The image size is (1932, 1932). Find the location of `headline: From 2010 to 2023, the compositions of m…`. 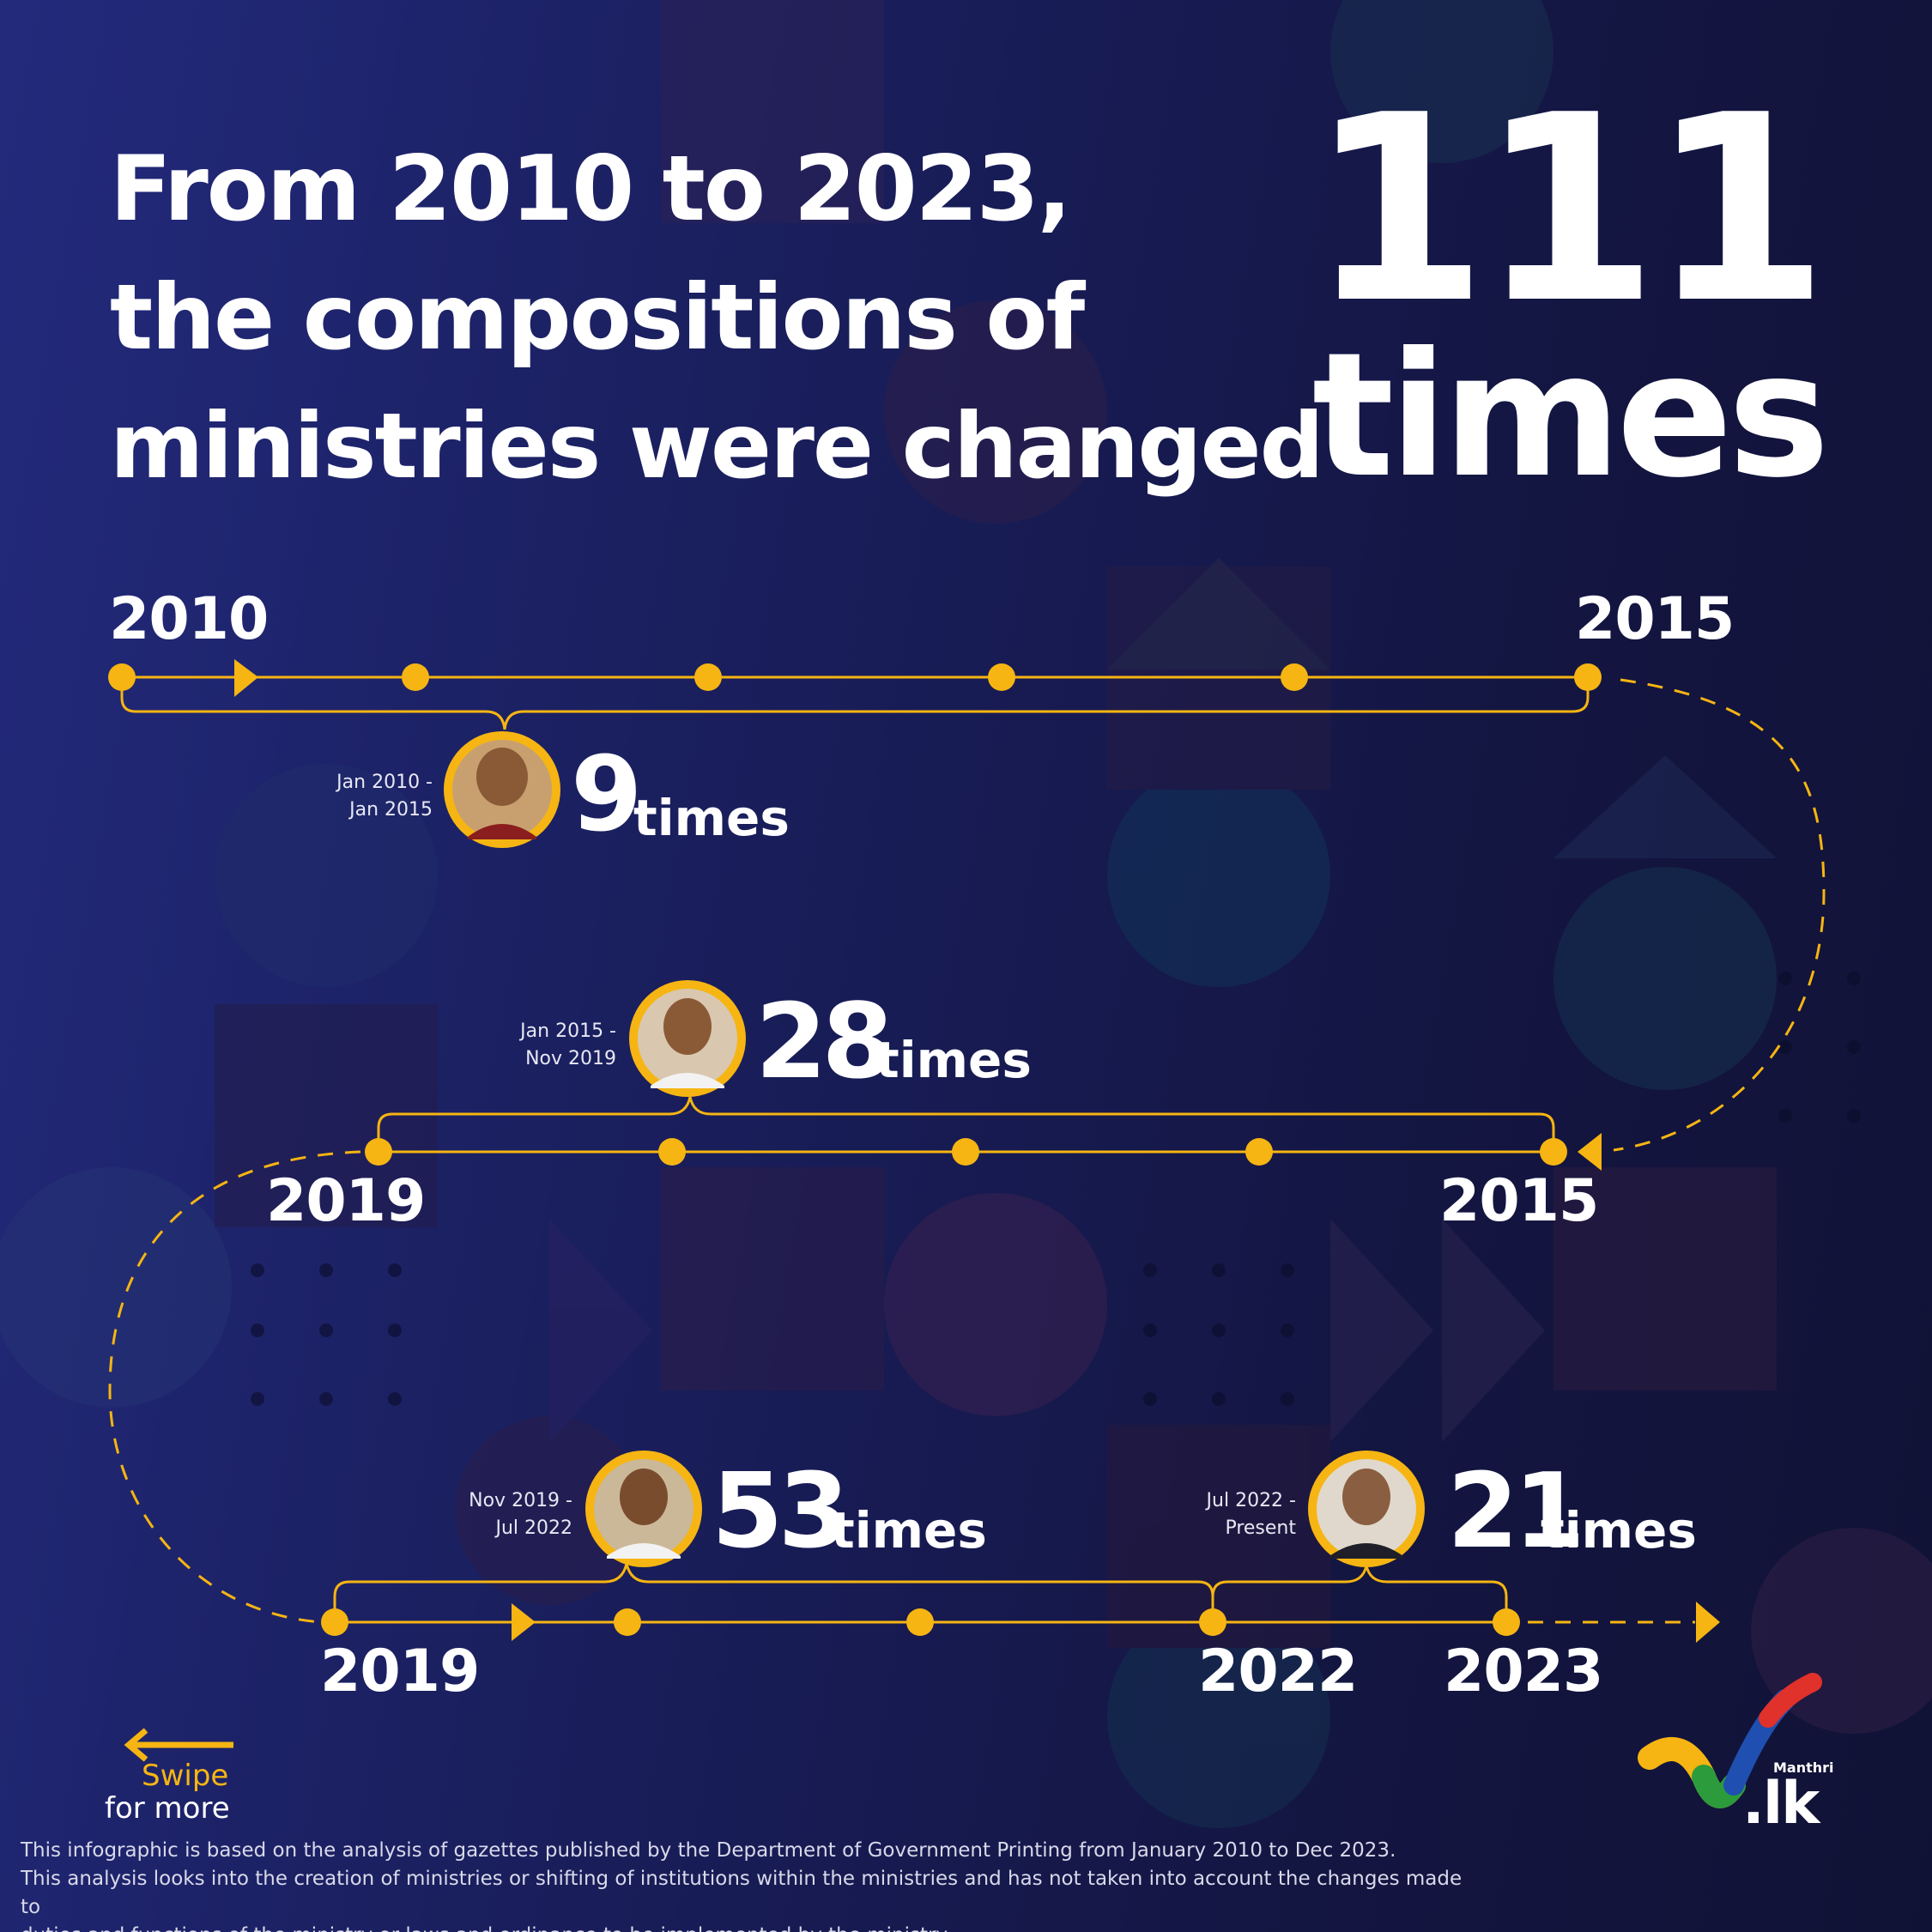

headline: From 2010 to 2023, the compositions of m… is located at coordinates (717, 318).